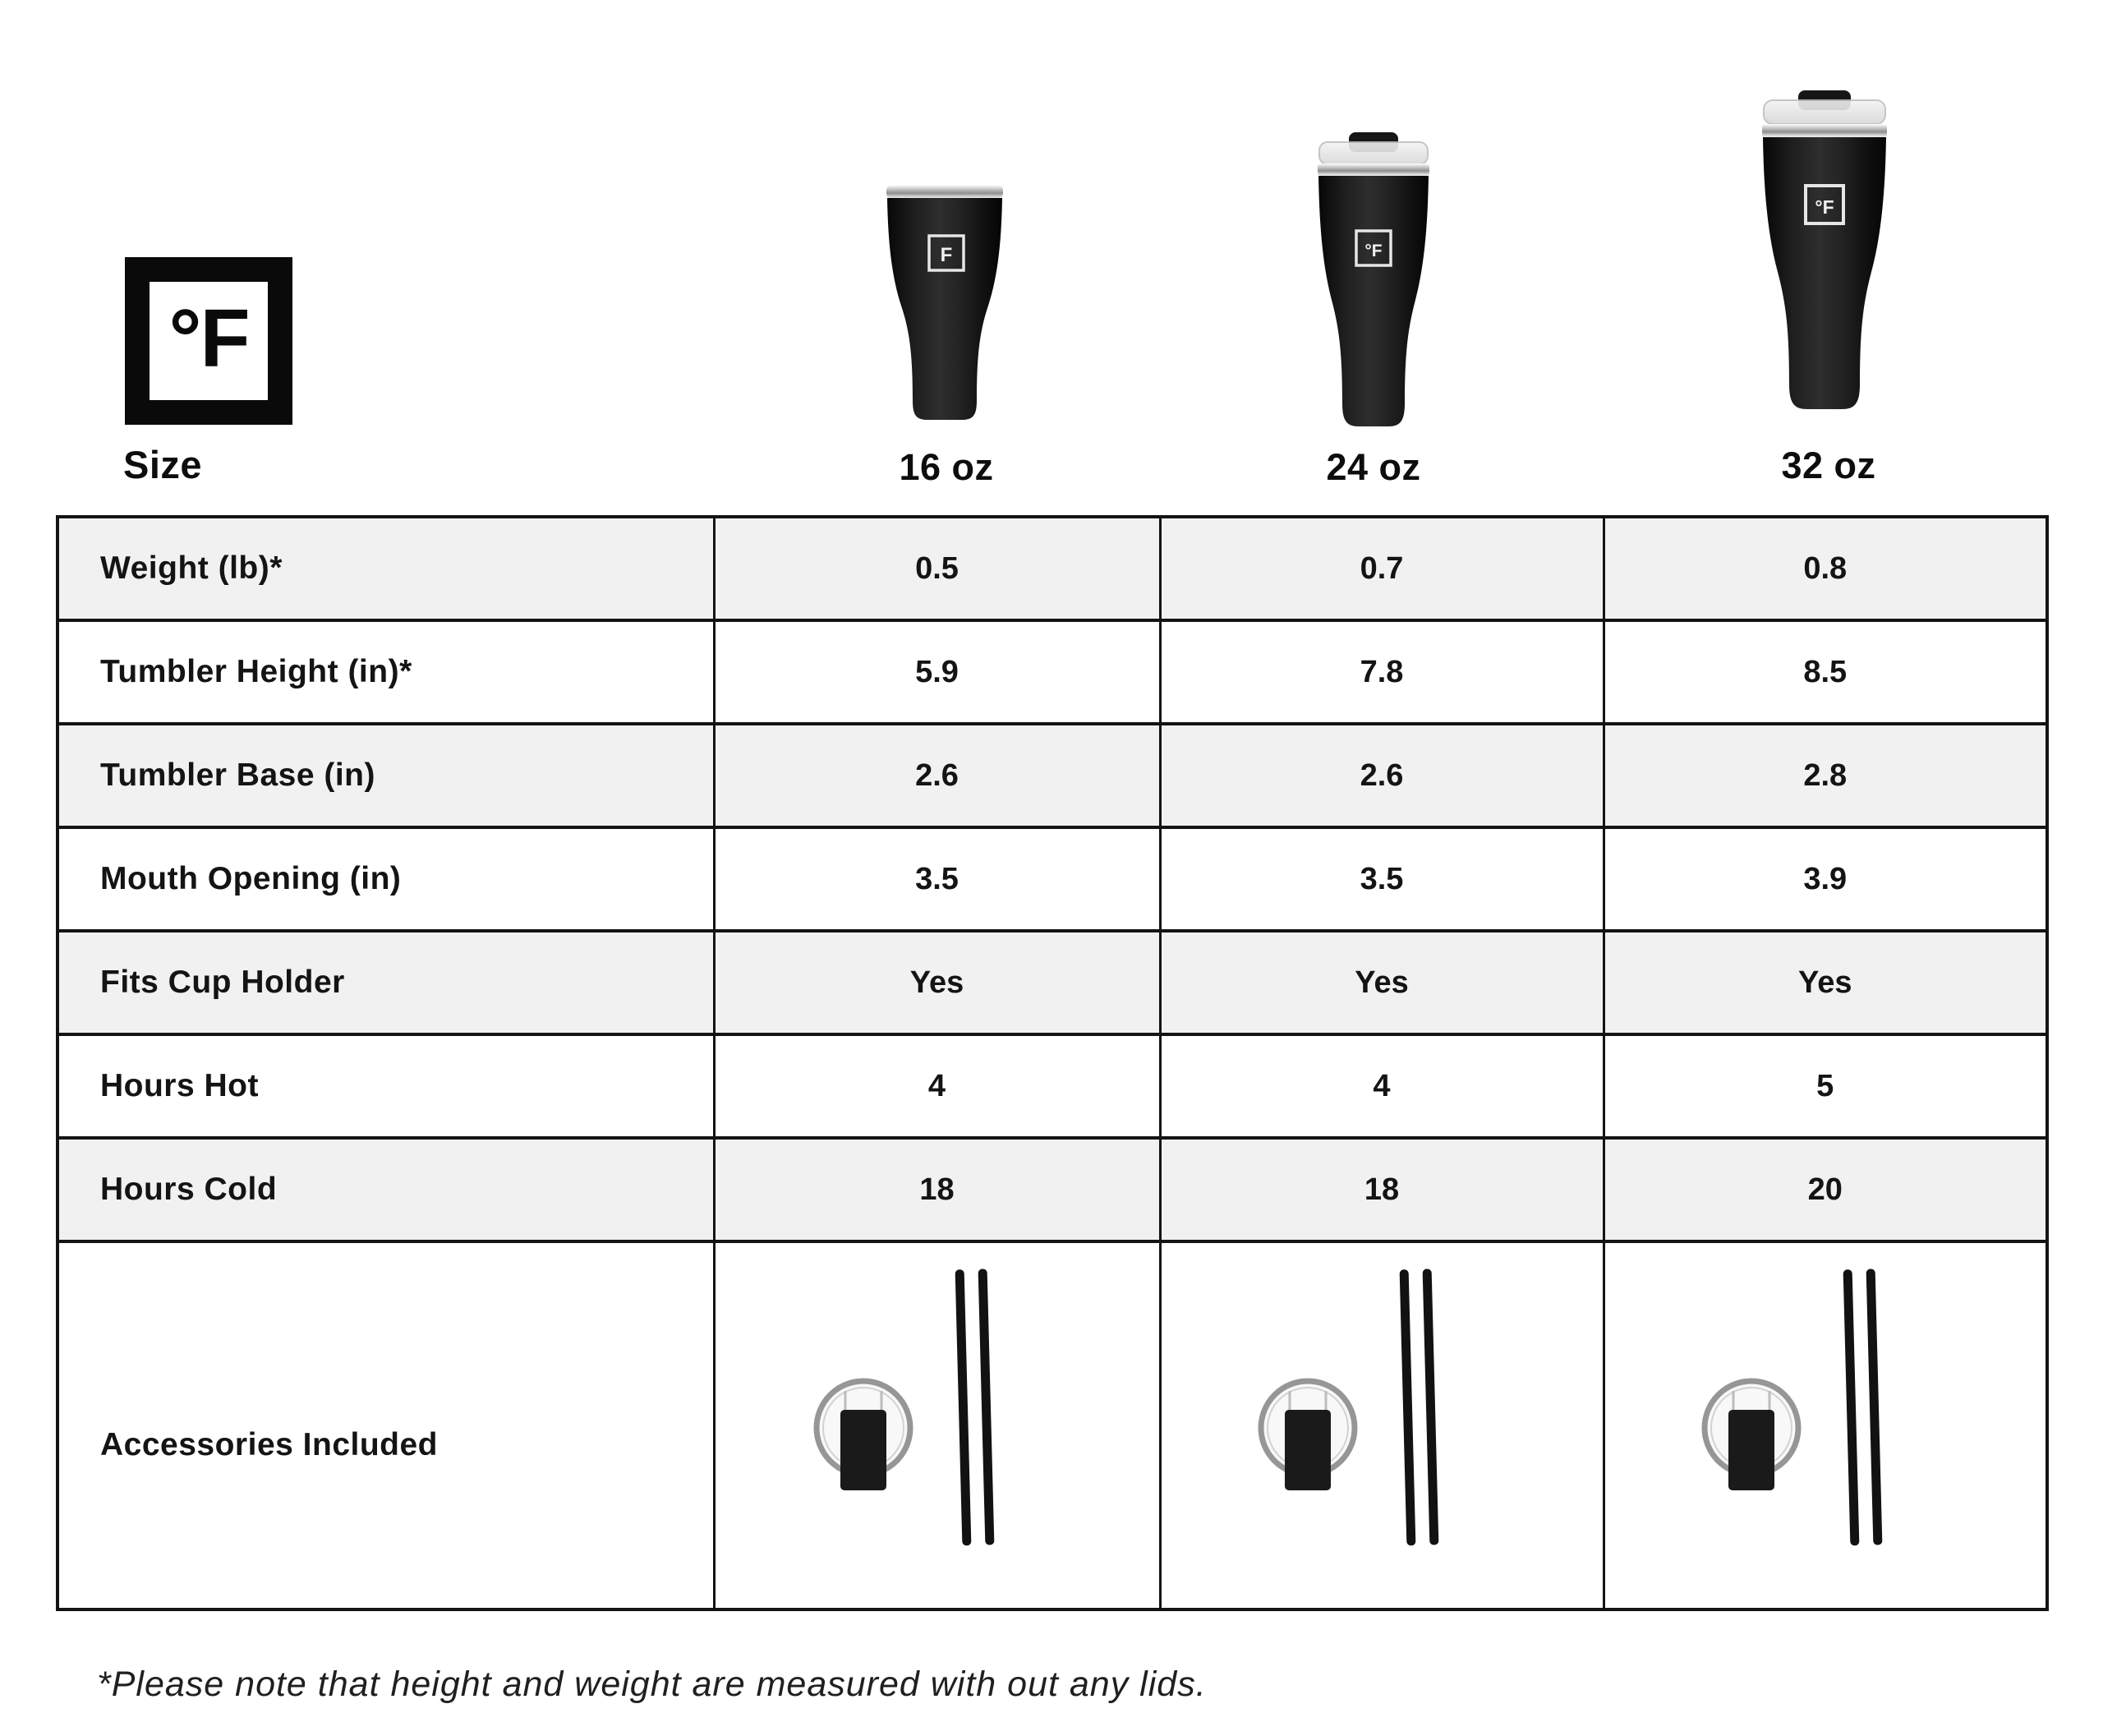 The image size is (2103, 1736). Describe the element at coordinates (1381, 569) in the screenshot. I see `spec-value: 0.7` at that location.